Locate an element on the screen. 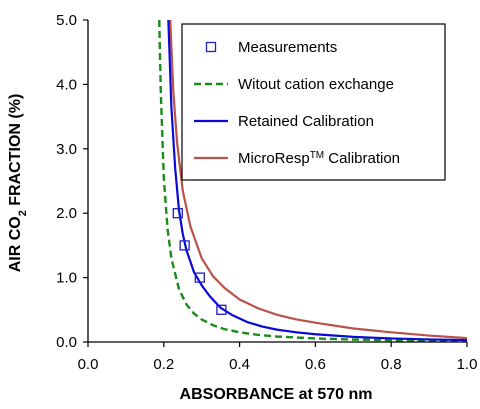 The height and width of the screenshot is (409, 480). y-axis-title-subscript: 2 is located at coordinates (23, 213).